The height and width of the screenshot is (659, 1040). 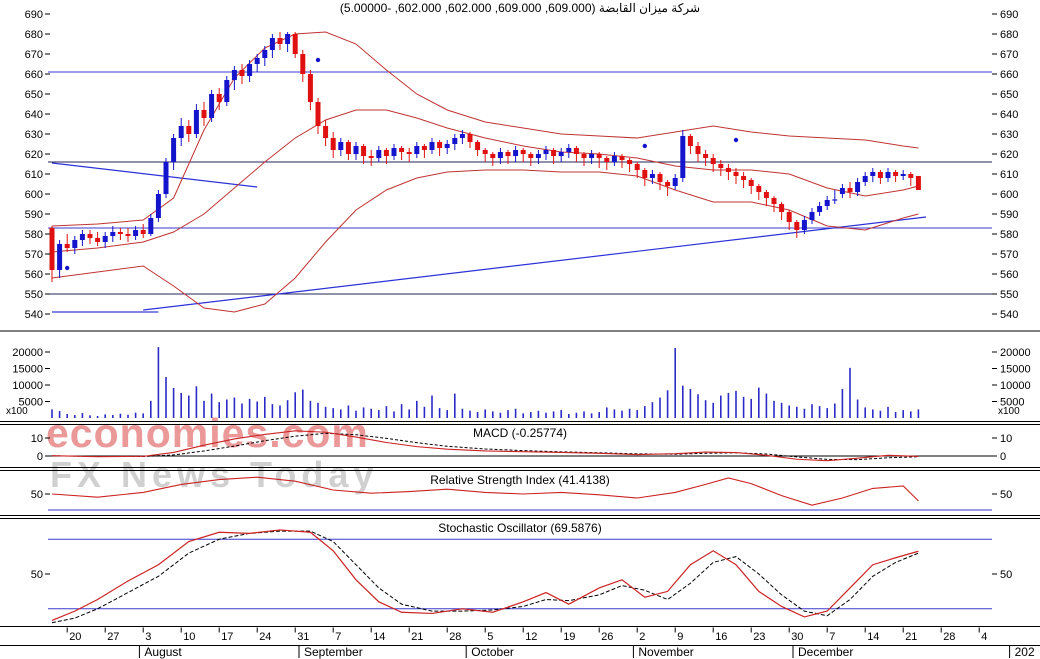 What do you see at coordinates (607, 637) in the screenshot?
I see `svg-text: 26` at bounding box center [607, 637].